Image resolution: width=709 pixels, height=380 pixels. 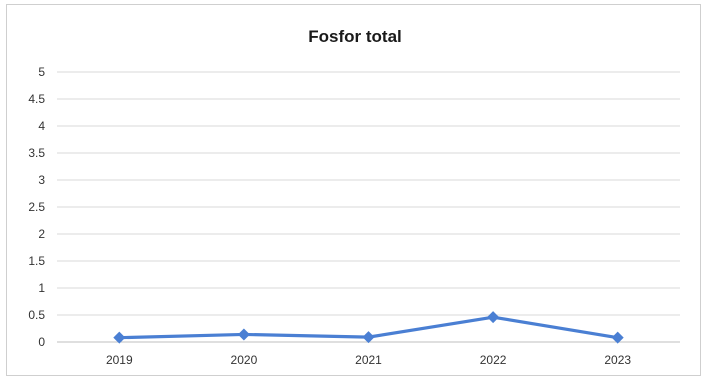 I want to click on y-tick-label: 0, so click(x=41, y=342).